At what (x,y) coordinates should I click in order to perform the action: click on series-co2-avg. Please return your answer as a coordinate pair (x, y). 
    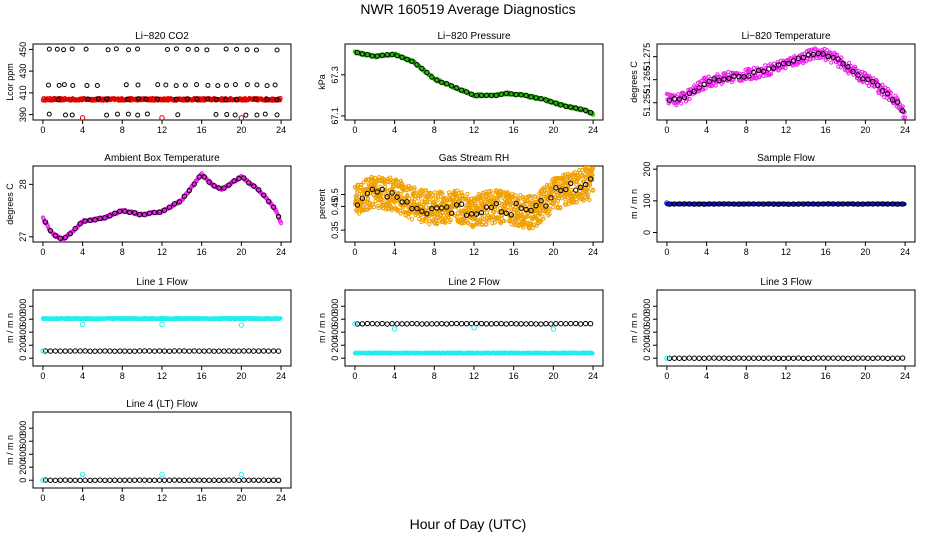
    Looking at the image, I should click on (162, 82).